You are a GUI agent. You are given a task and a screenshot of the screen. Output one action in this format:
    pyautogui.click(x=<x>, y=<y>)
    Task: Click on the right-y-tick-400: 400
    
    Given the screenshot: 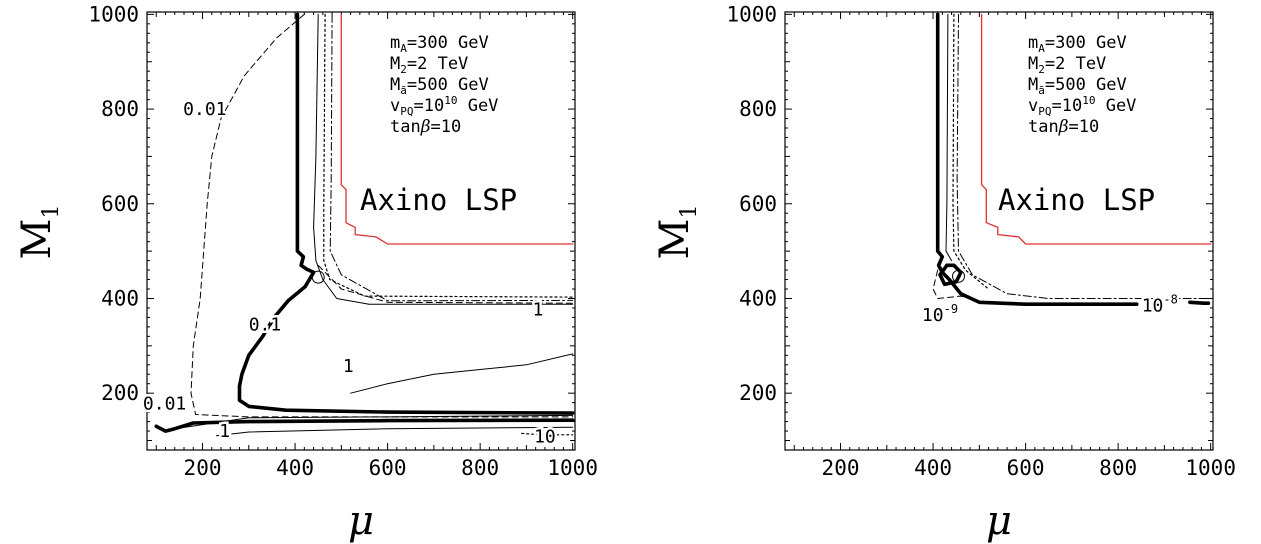 What is the action you would take?
    pyautogui.click(x=758, y=298)
    